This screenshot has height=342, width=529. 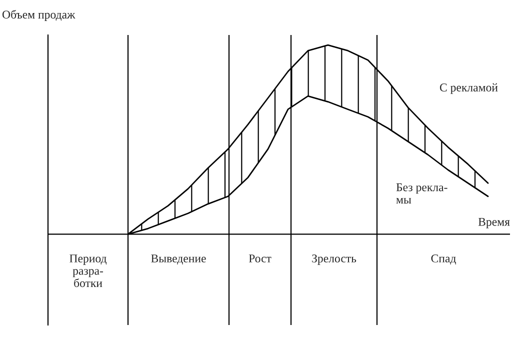 I want to click on text: Спад, so click(x=443, y=259).